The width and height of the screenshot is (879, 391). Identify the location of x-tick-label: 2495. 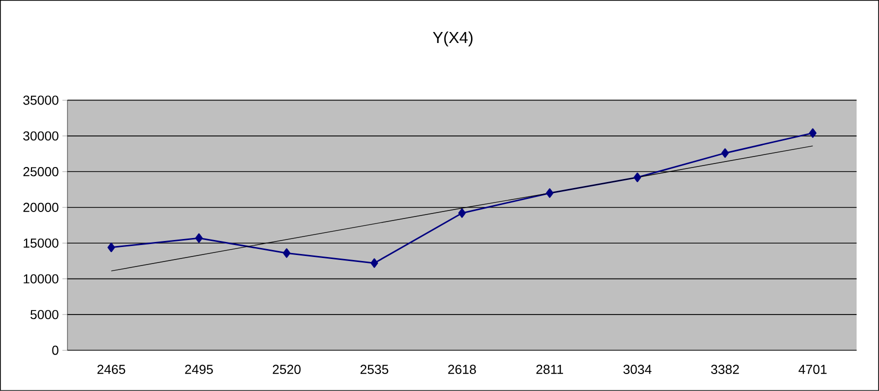
(199, 369).